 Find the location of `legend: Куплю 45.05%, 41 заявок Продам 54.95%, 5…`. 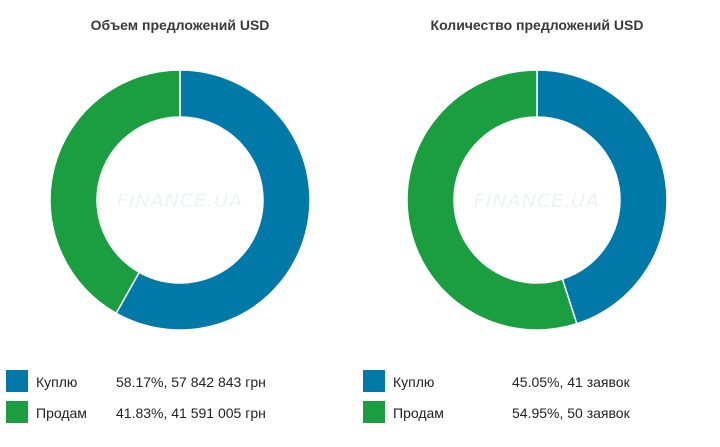

legend: Куплю 45.05%, 41 заявок Продам 54.95%, 5… is located at coordinates (538, 401).